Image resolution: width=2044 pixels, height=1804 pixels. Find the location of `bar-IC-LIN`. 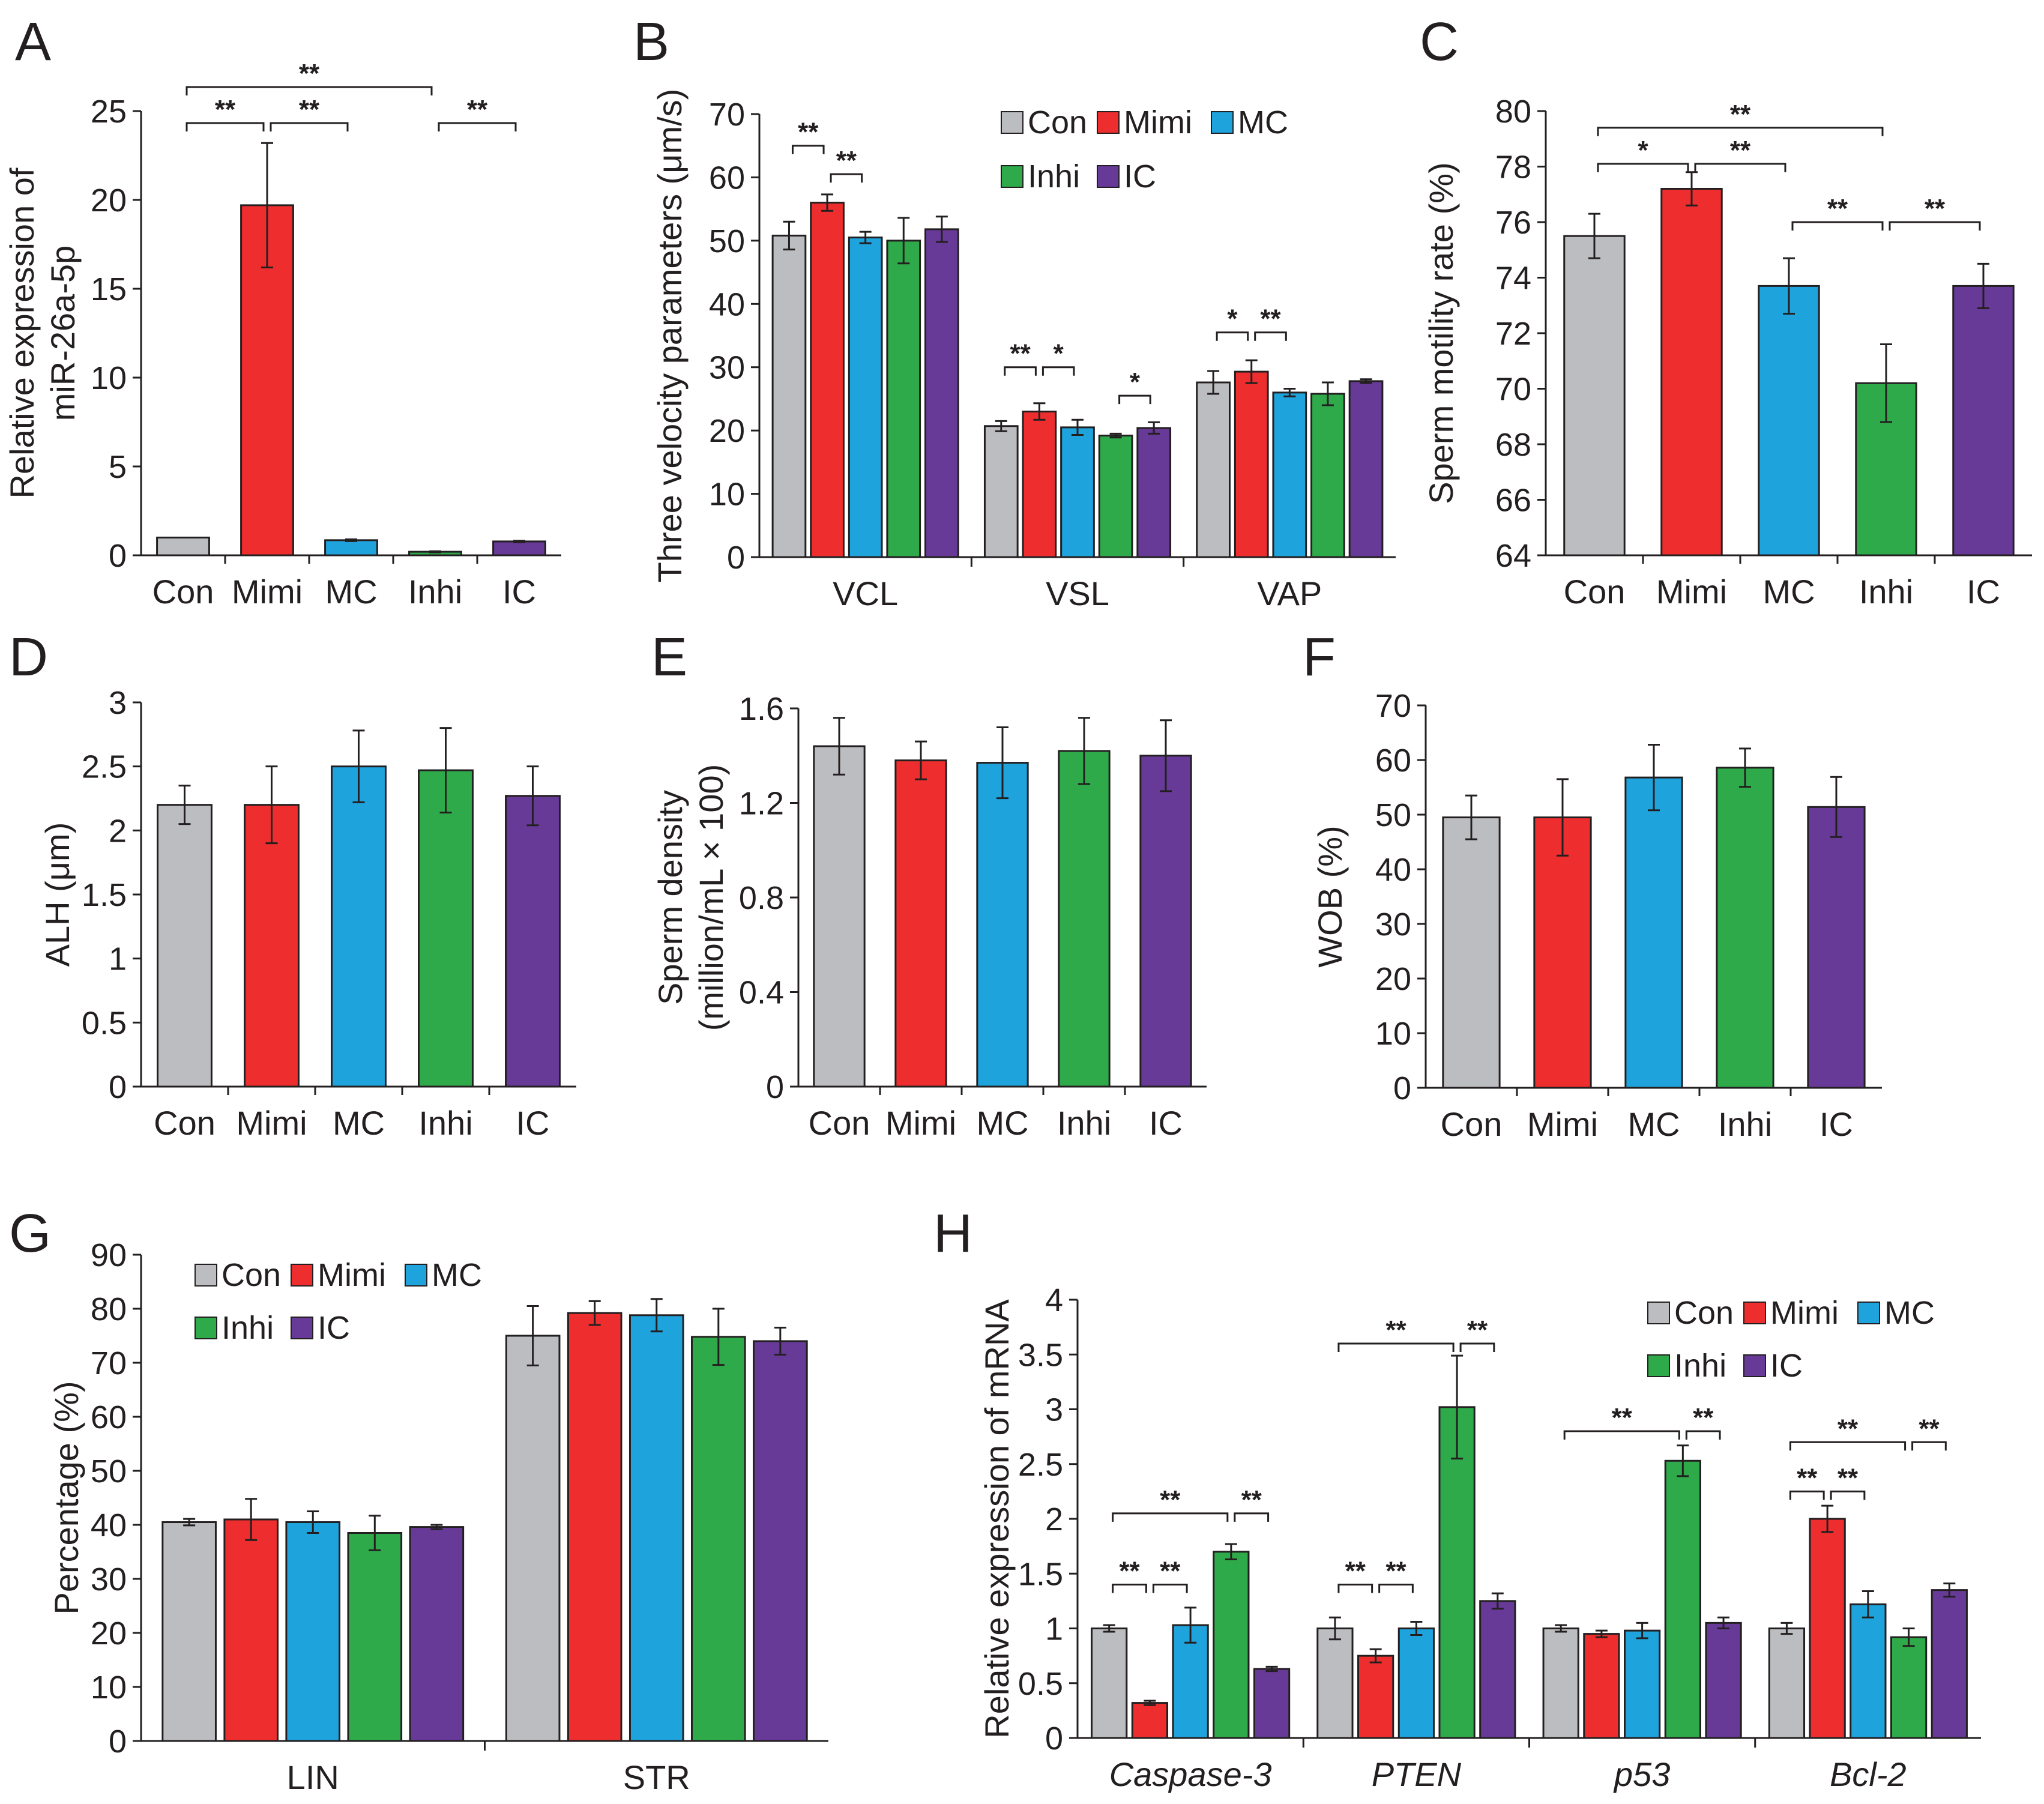

bar-IC-LIN is located at coordinates (437, 1634).